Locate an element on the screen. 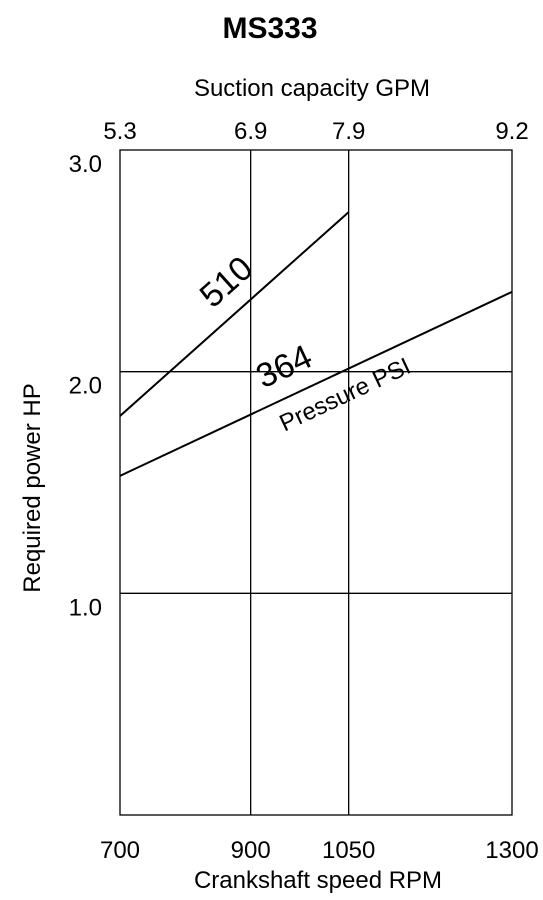 The width and height of the screenshot is (543, 900). y-tick-label: 2.0 is located at coordinates (85, 386).